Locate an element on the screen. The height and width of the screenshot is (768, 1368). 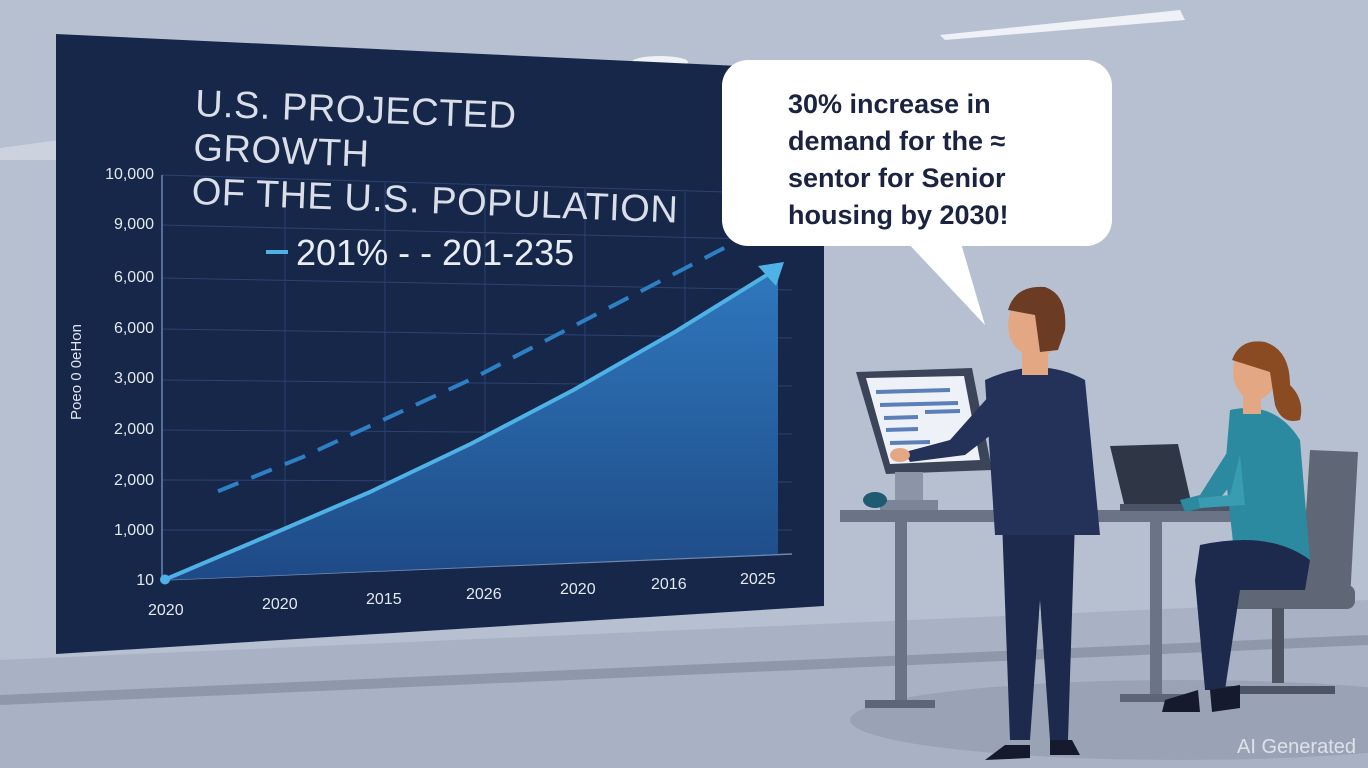
y-axis-label: Poeo 0 0eHon is located at coordinates (76, 372).